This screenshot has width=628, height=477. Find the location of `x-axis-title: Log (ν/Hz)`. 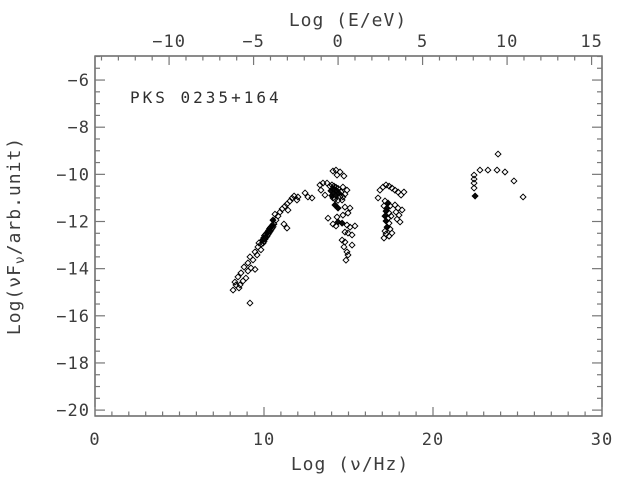

x-axis-title: Log (ν/Hz) is located at coordinates (350, 464).